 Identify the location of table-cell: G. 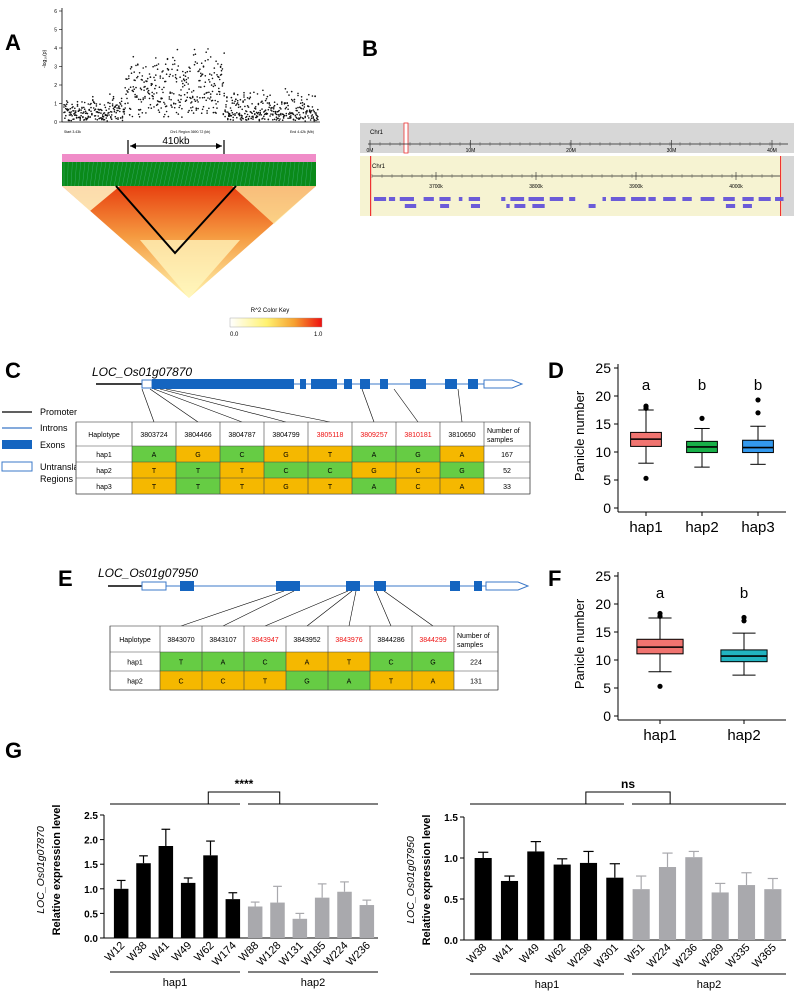
(417, 455).